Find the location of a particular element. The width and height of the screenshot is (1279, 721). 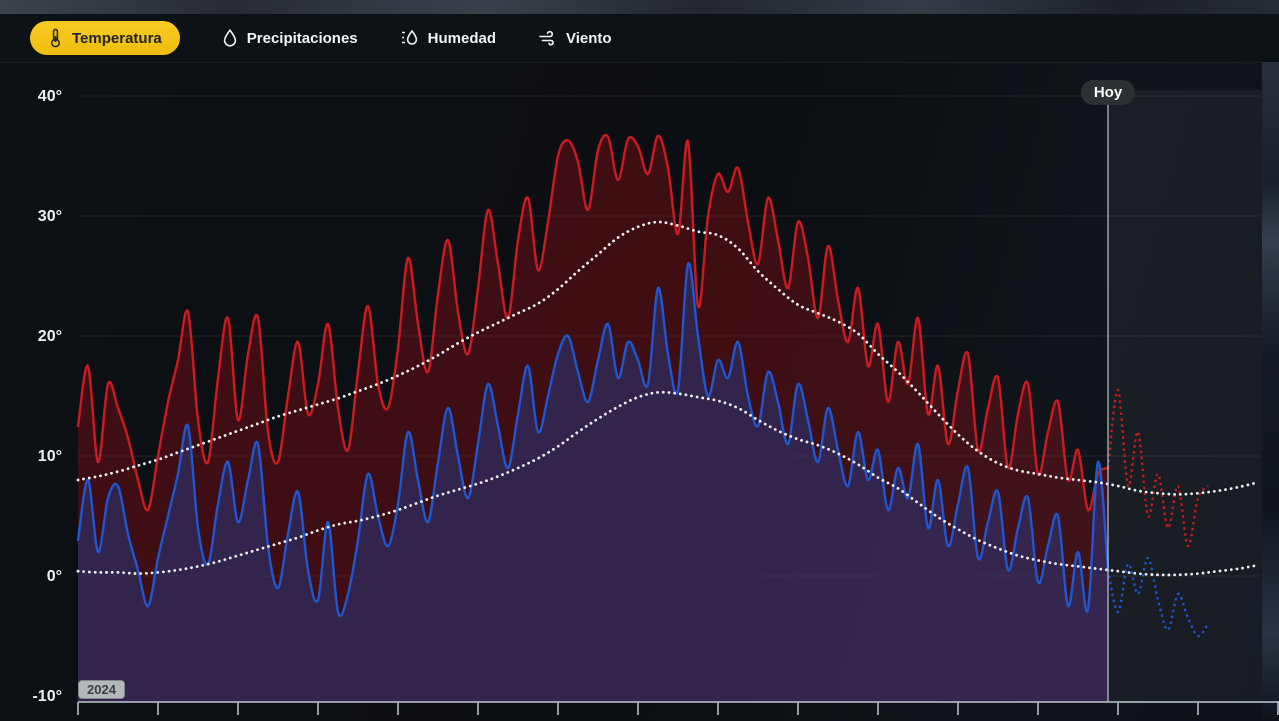

tab-label: Temperatura is located at coordinates (117, 38).